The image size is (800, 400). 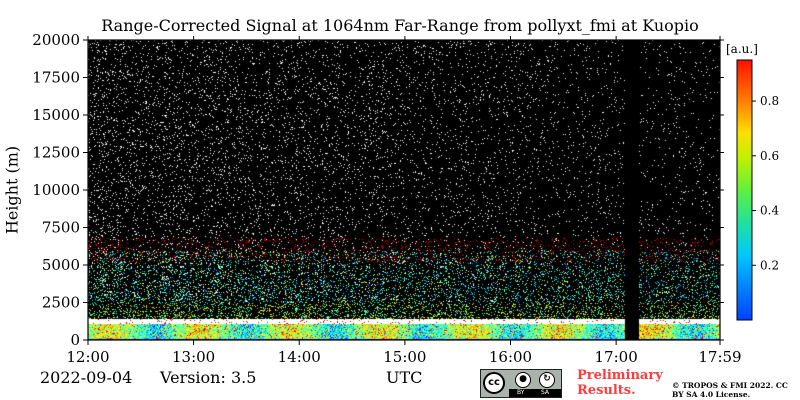 What do you see at coordinates (769, 265) in the screenshot?
I see `colorbar-tick-label: 0.2` at bounding box center [769, 265].